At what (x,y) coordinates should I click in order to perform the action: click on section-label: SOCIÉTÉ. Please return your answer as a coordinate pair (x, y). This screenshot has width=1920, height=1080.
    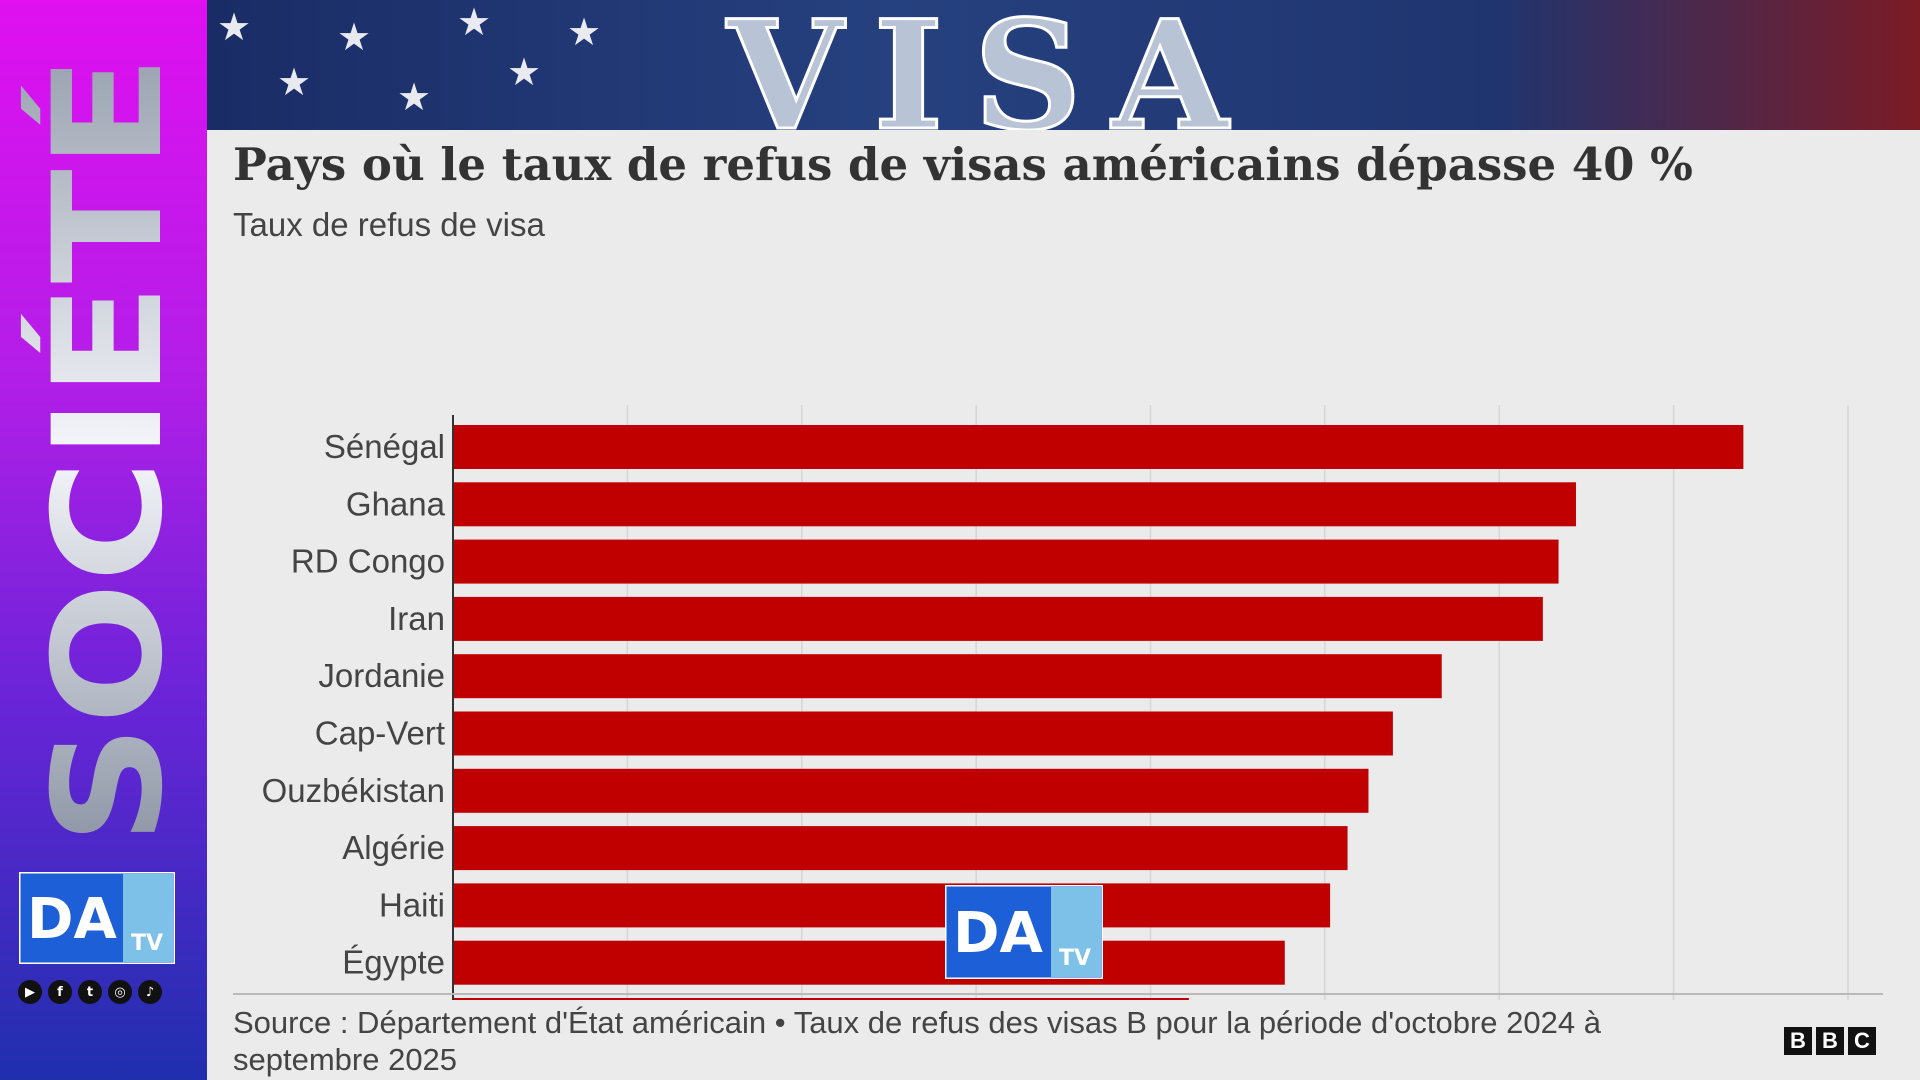
    Looking at the image, I should click on (108, 450).